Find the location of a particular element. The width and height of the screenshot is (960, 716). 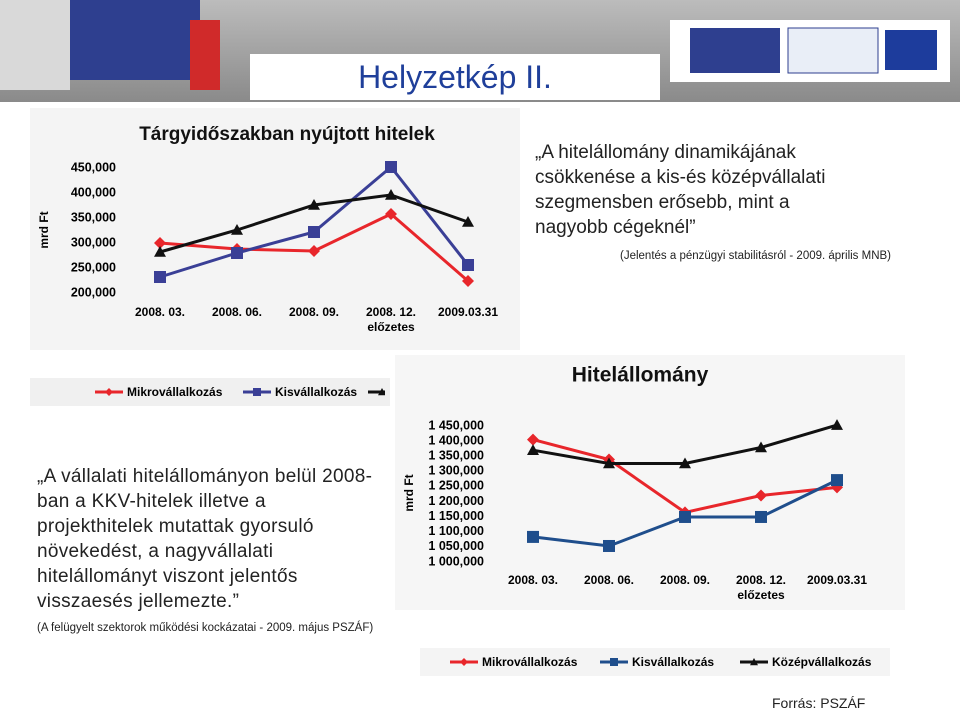

y-tick-label: 1 350,000 is located at coordinates (456, 456).